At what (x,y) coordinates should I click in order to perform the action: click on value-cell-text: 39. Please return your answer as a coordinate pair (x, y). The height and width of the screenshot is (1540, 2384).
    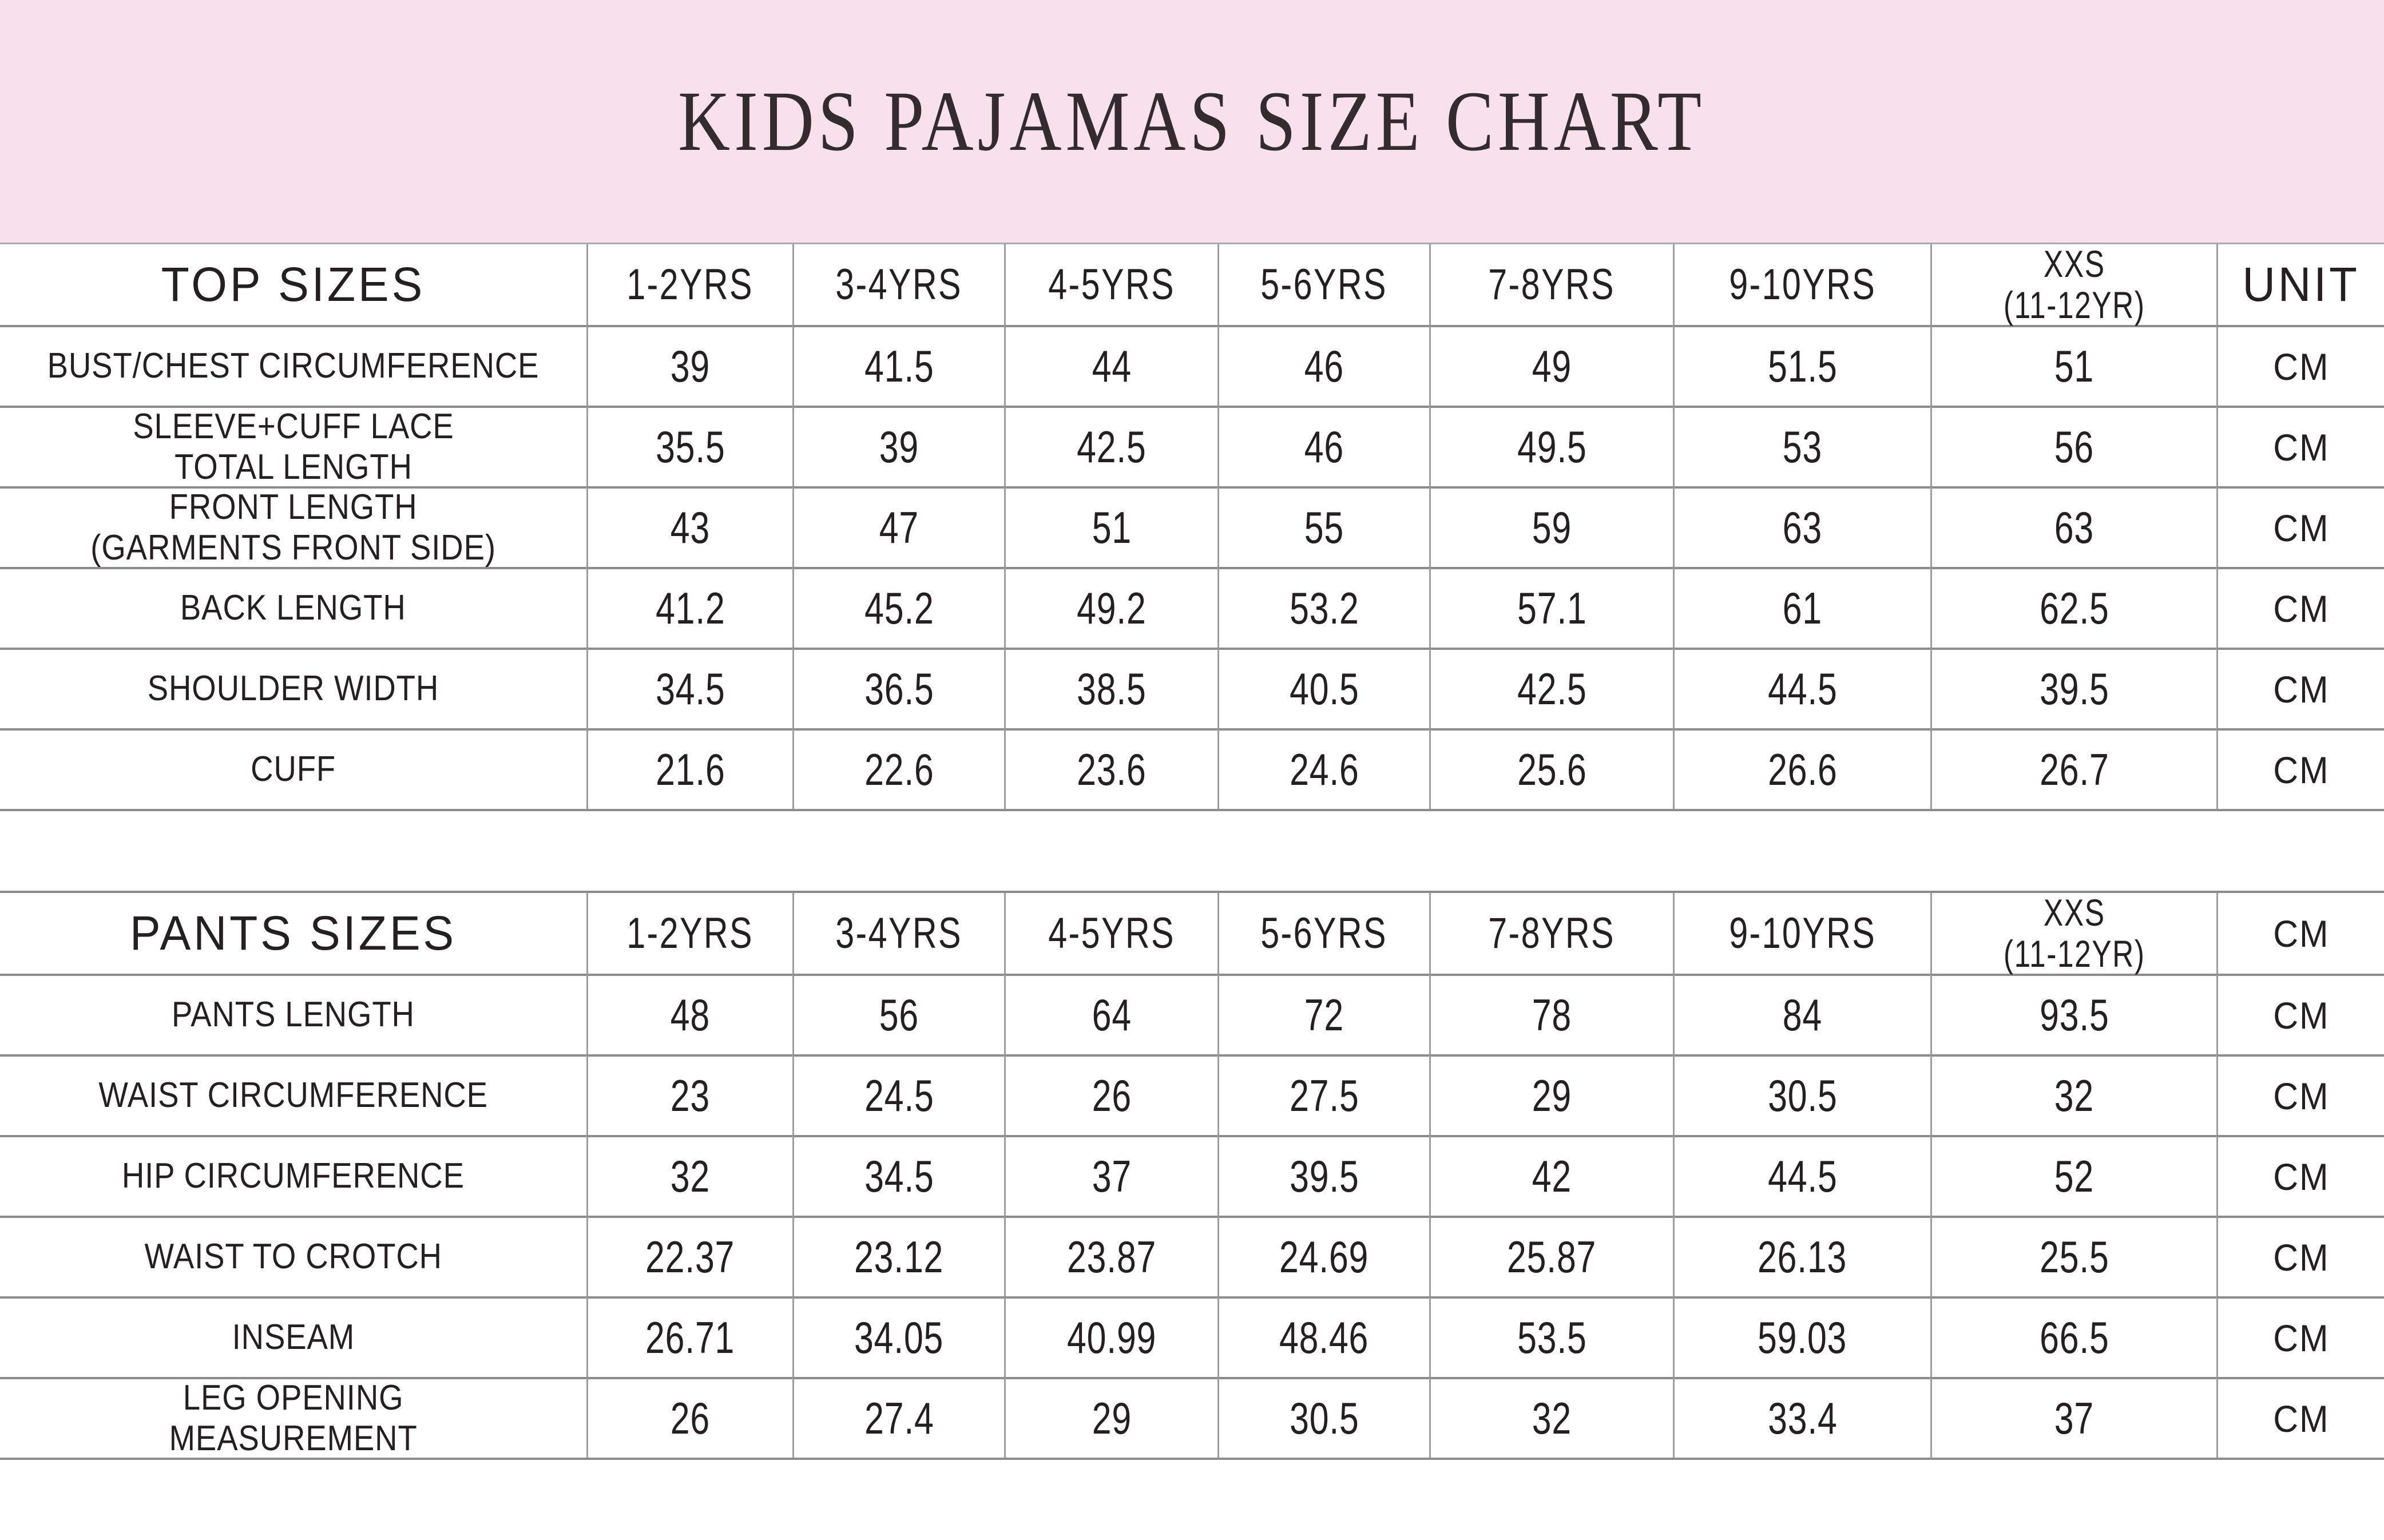
    Looking at the image, I should click on (899, 447).